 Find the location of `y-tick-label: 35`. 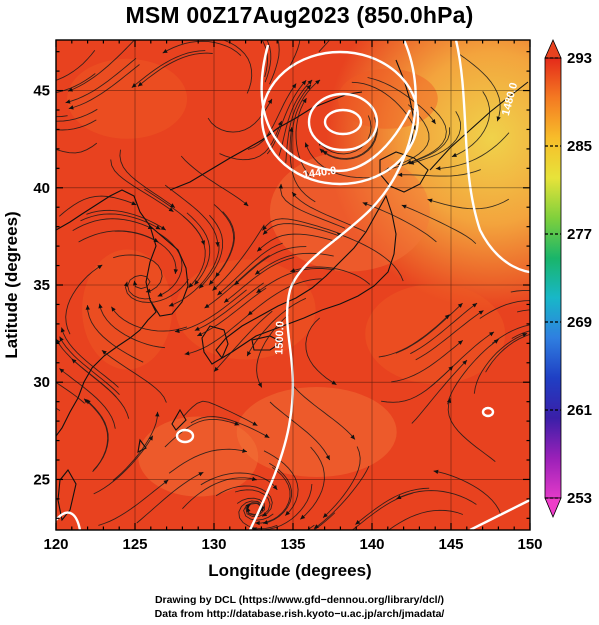

y-tick-label: 35 is located at coordinates (41, 285).